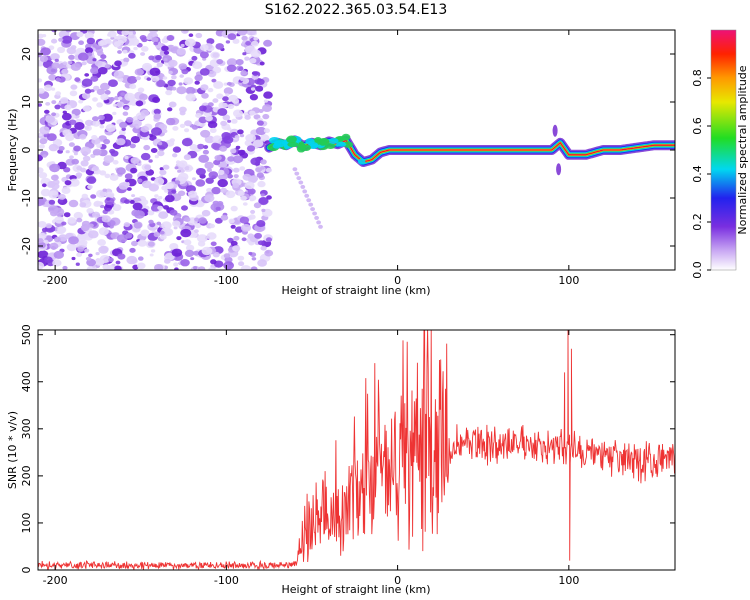 Image resolution: width=750 pixels, height=600 pixels. I want to click on snr-ylabel: SNR (10 * v/v), so click(12, 450).